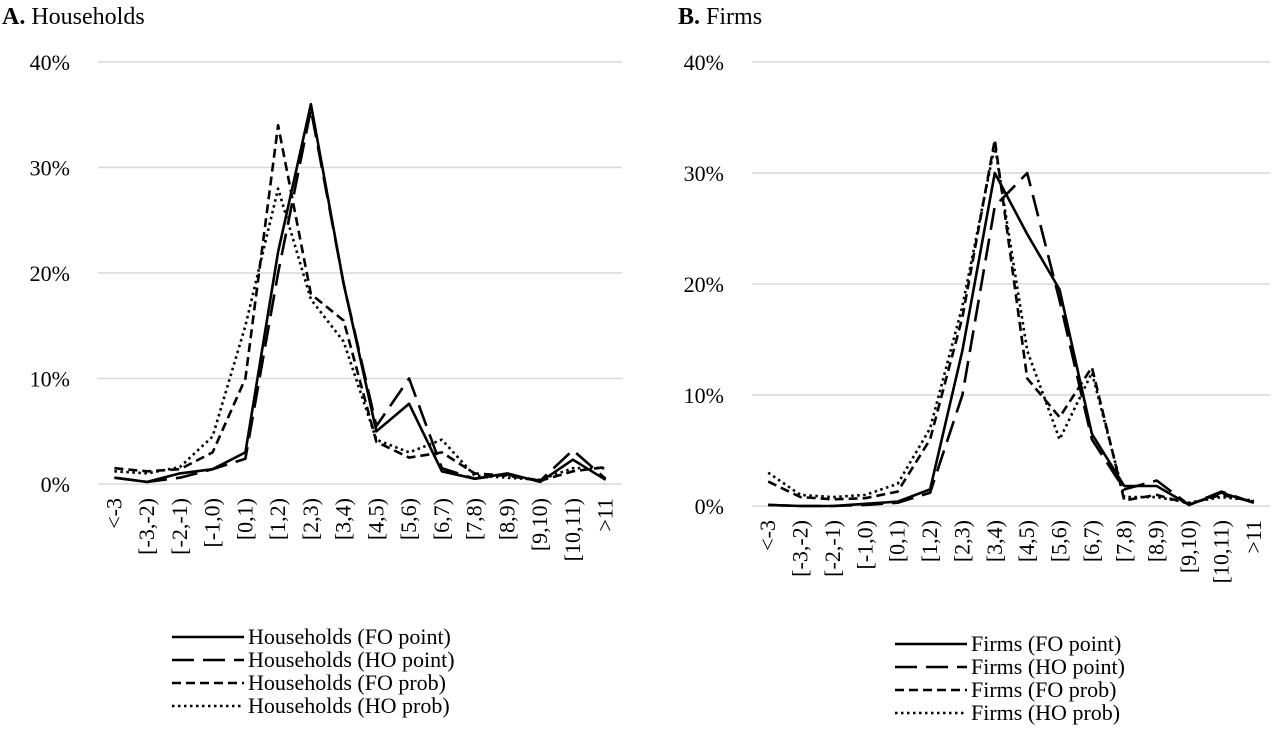 The image size is (1277, 740). I want to click on panel-letter-b: B., so click(689, 17).